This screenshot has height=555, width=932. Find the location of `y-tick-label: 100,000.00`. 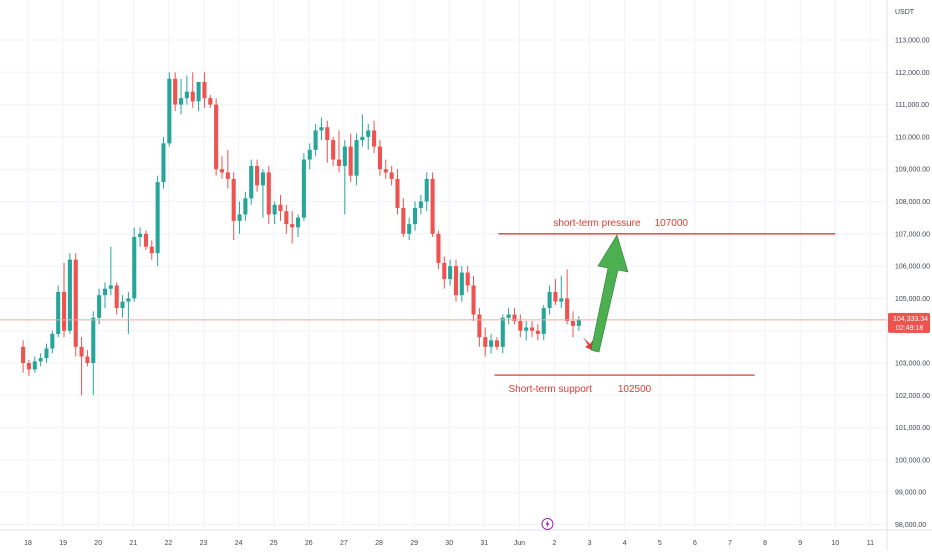

y-tick-label: 100,000.00 is located at coordinates (912, 460).